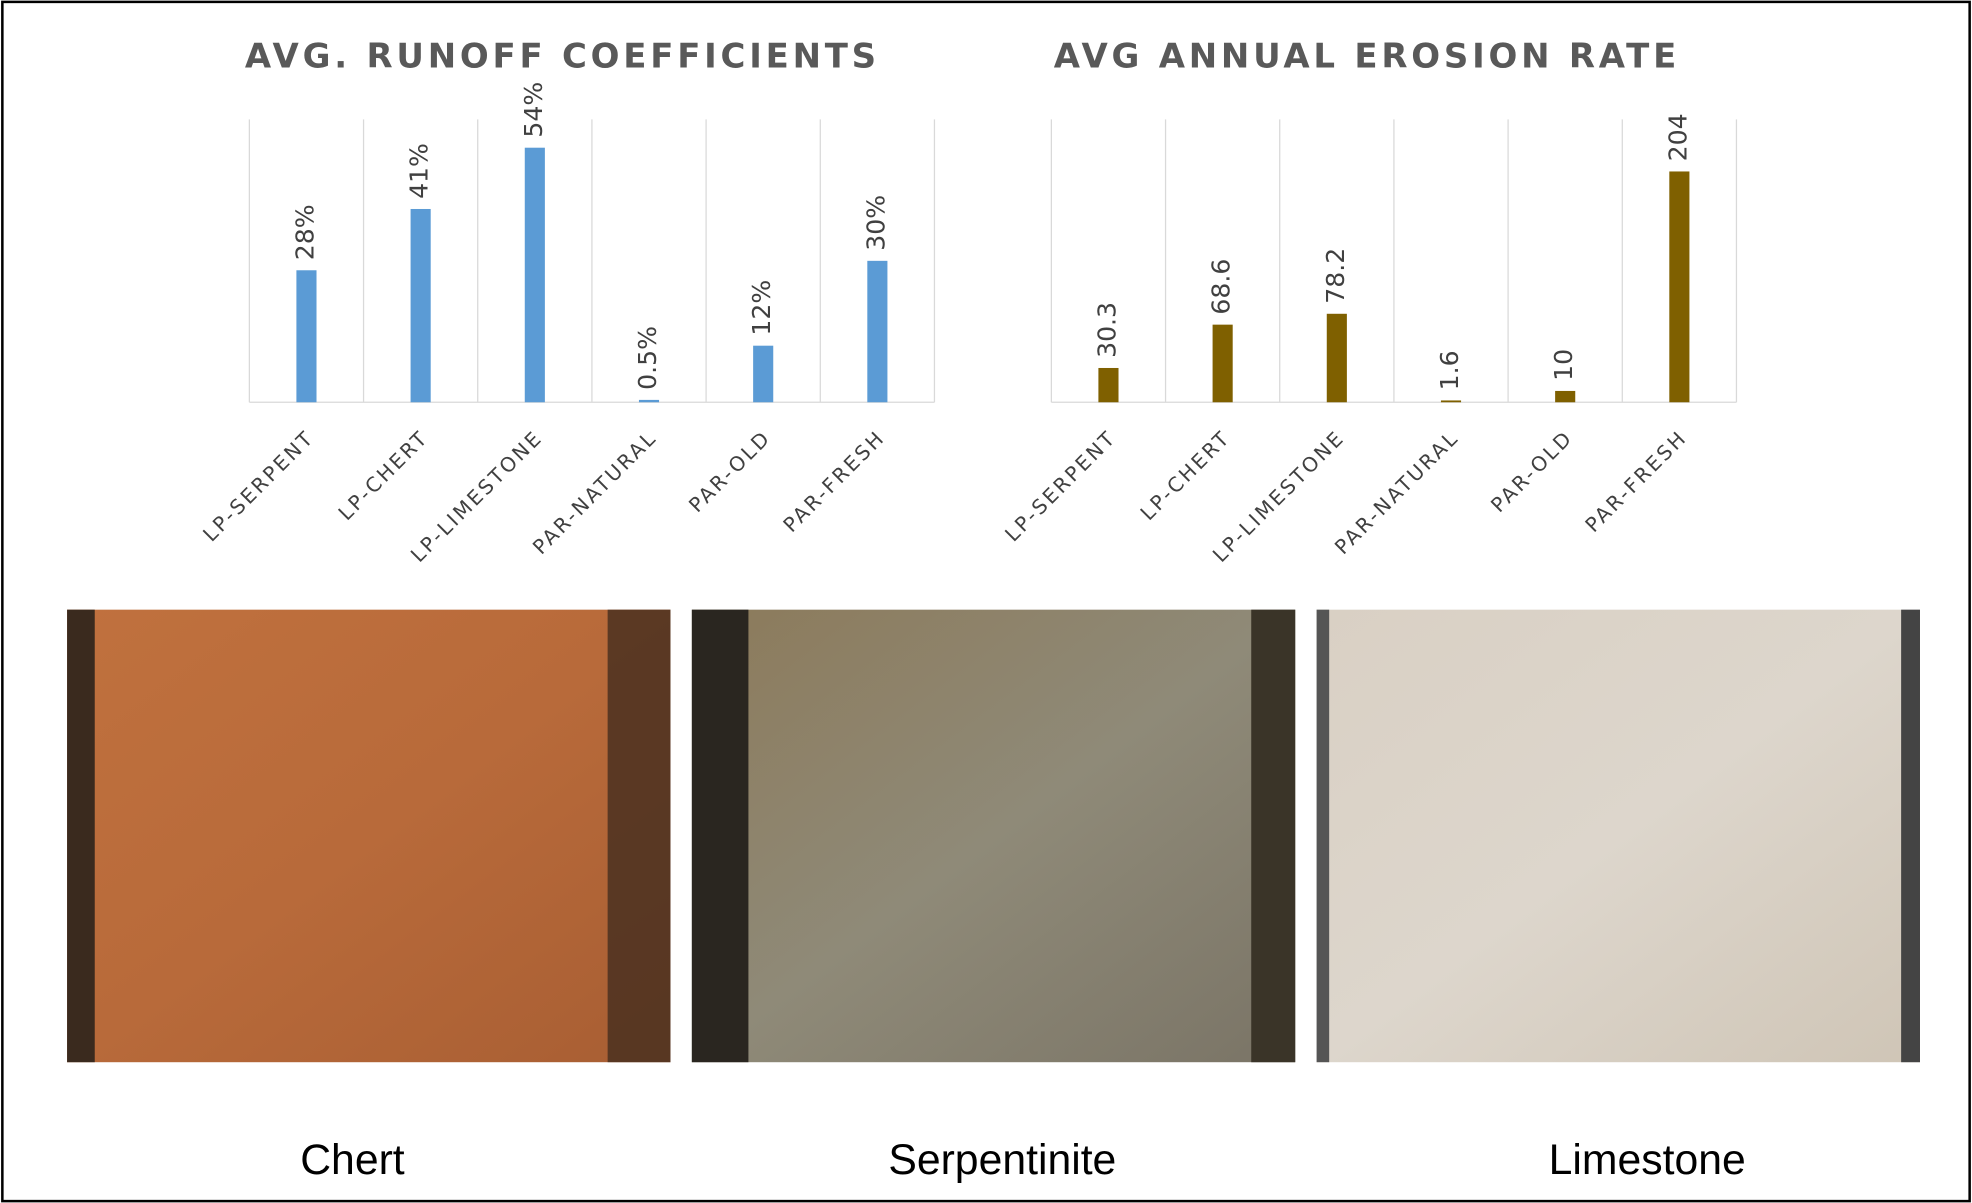 This screenshot has width=1972, height=1203. Describe the element at coordinates (1449, 370) in the screenshot. I see `value-label: 1.6` at that location.